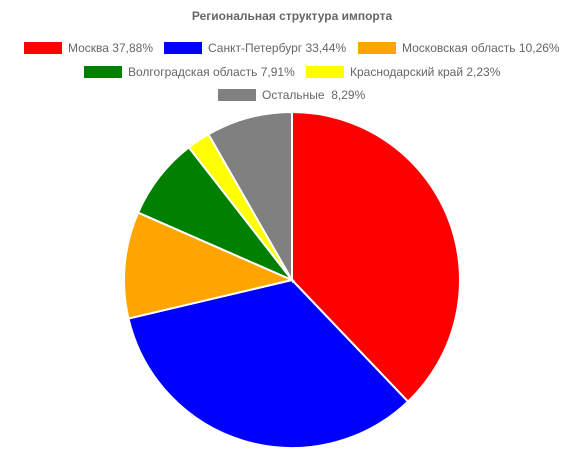 This screenshot has width=584, height=450. Describe the element at coordinates (314, 95) in the screenshot. I see `legend-label: Остальные 8,29%` at that location.